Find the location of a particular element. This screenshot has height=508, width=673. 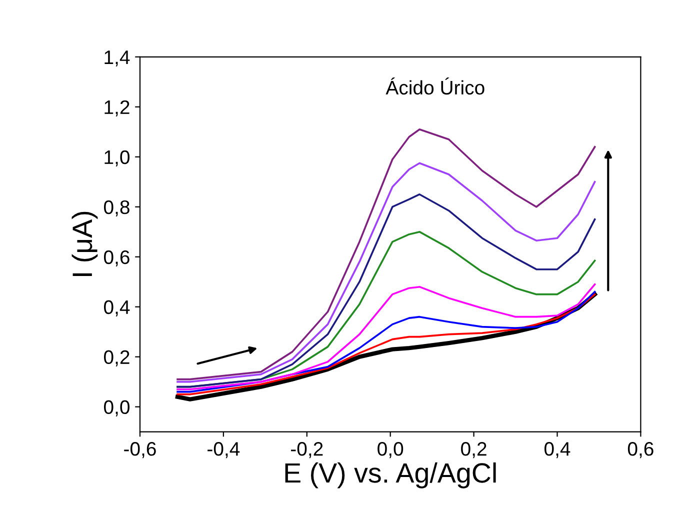

y-tick-label: 1,0 is located at coordinates (117, 158).